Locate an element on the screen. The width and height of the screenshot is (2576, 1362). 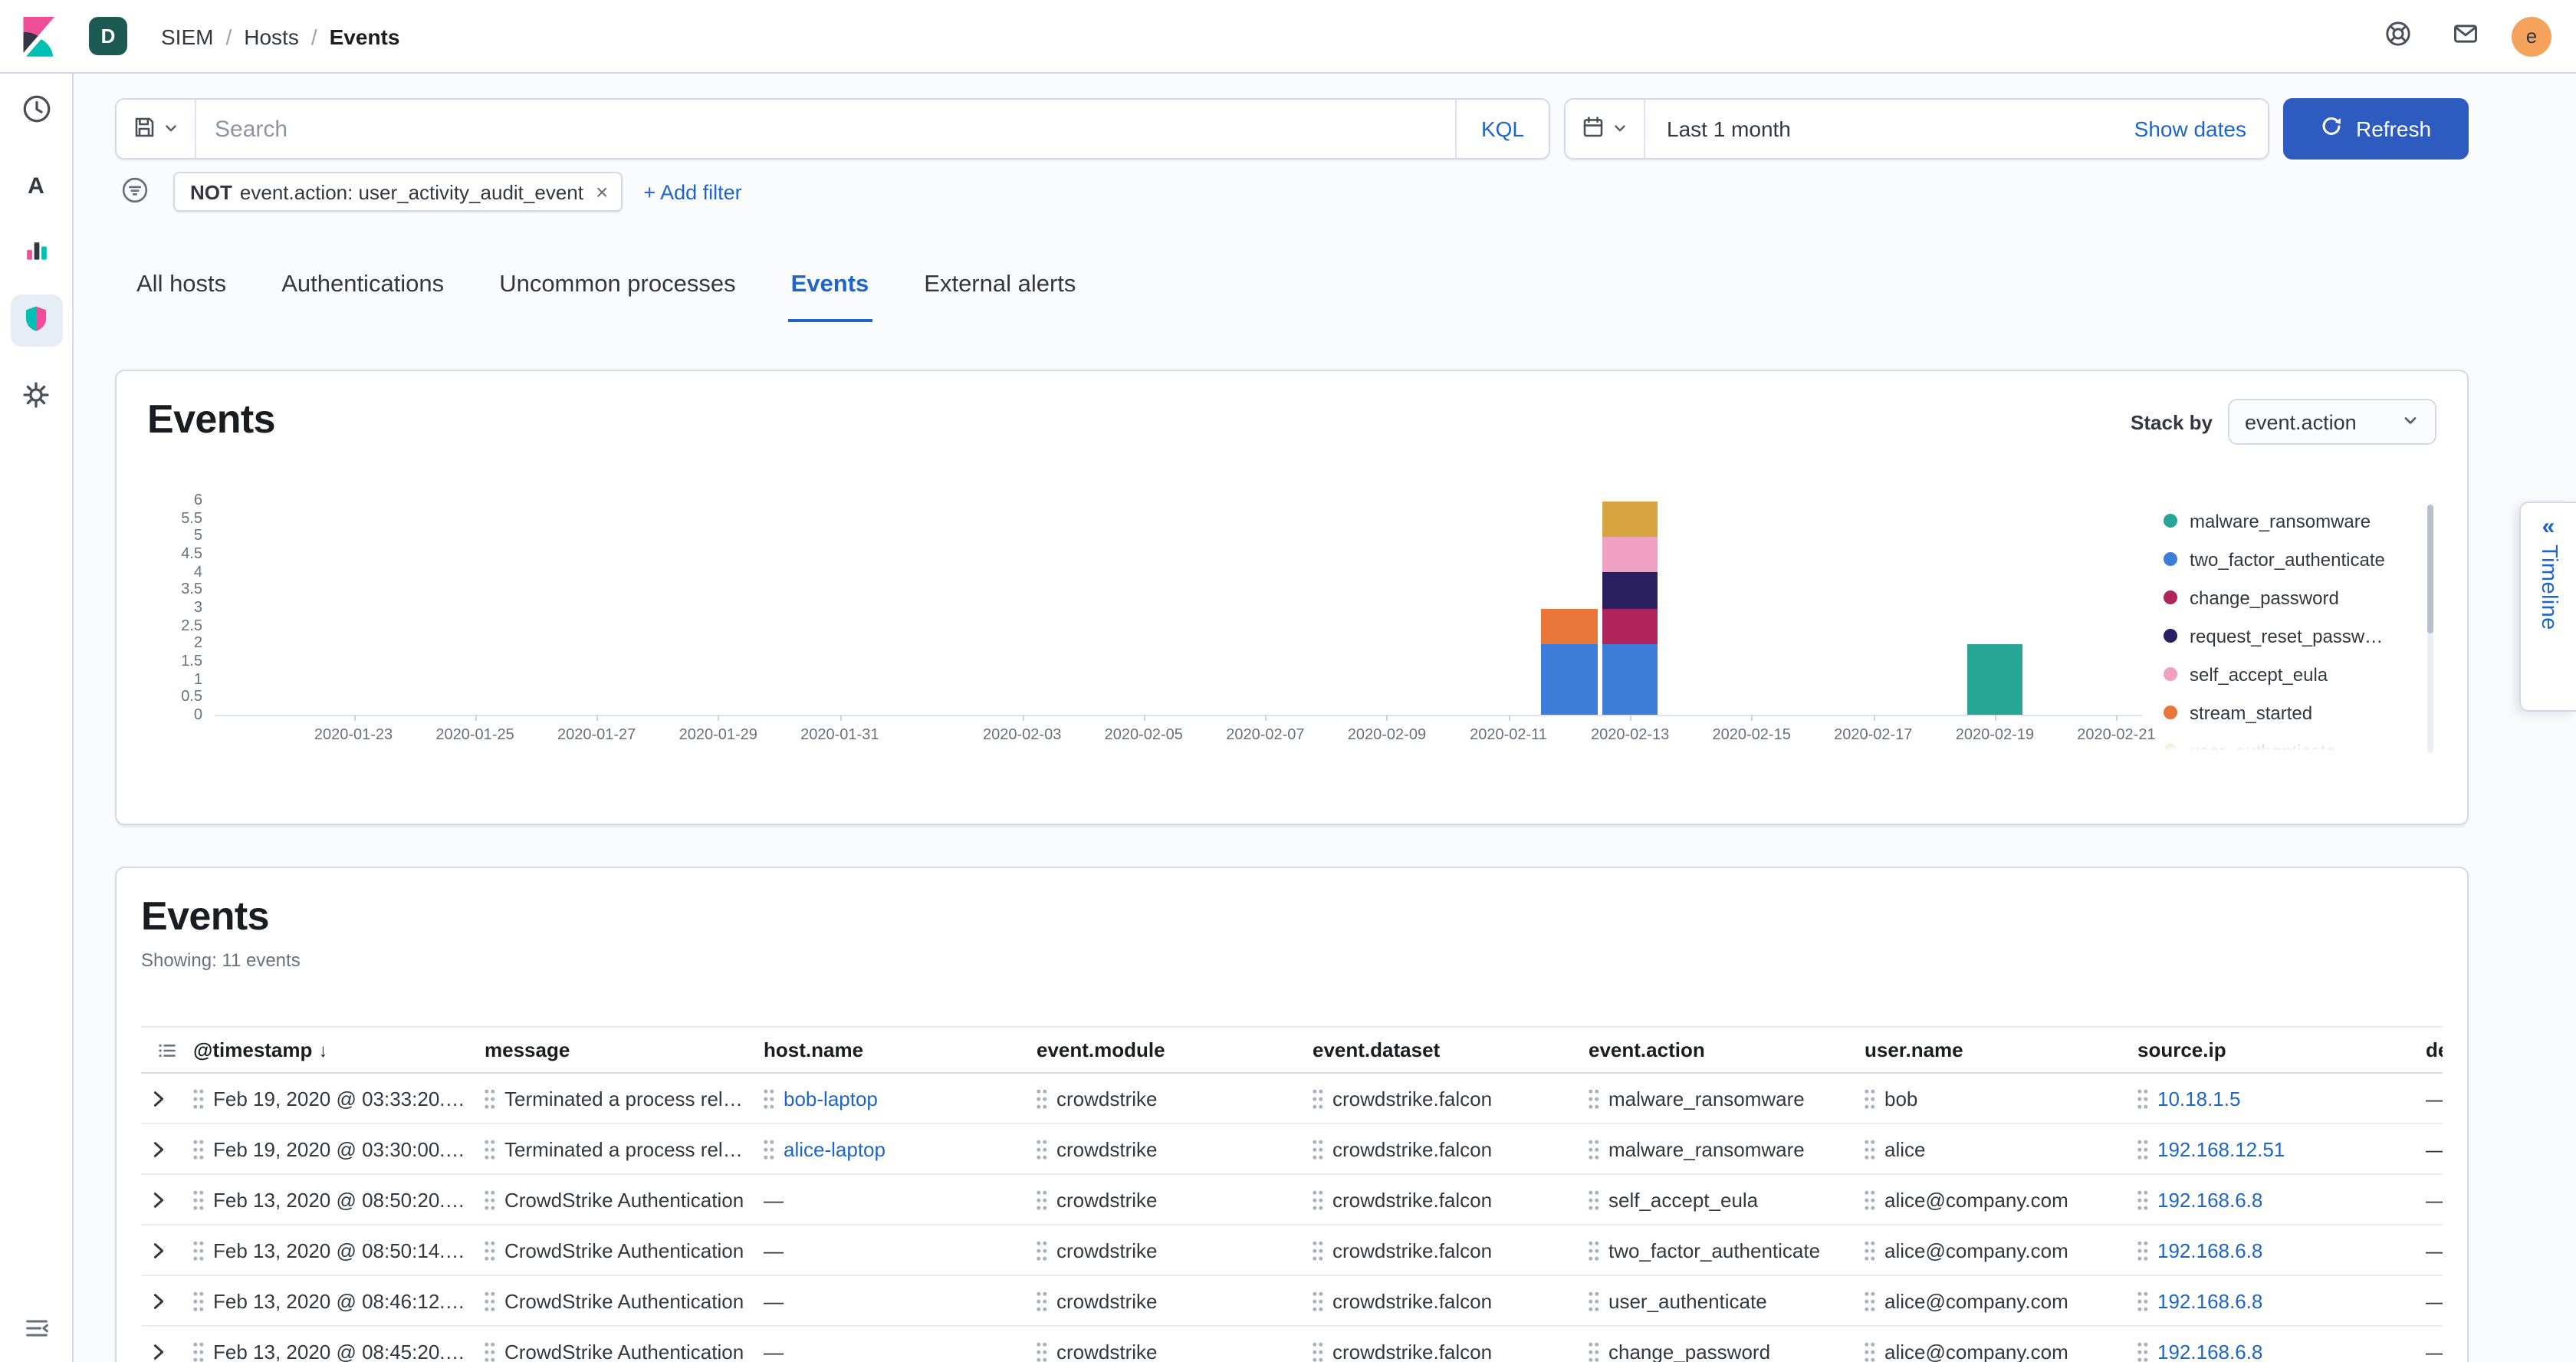
tab-uncommon-processes: Uncommon processes is located at coordinates (617, 284).